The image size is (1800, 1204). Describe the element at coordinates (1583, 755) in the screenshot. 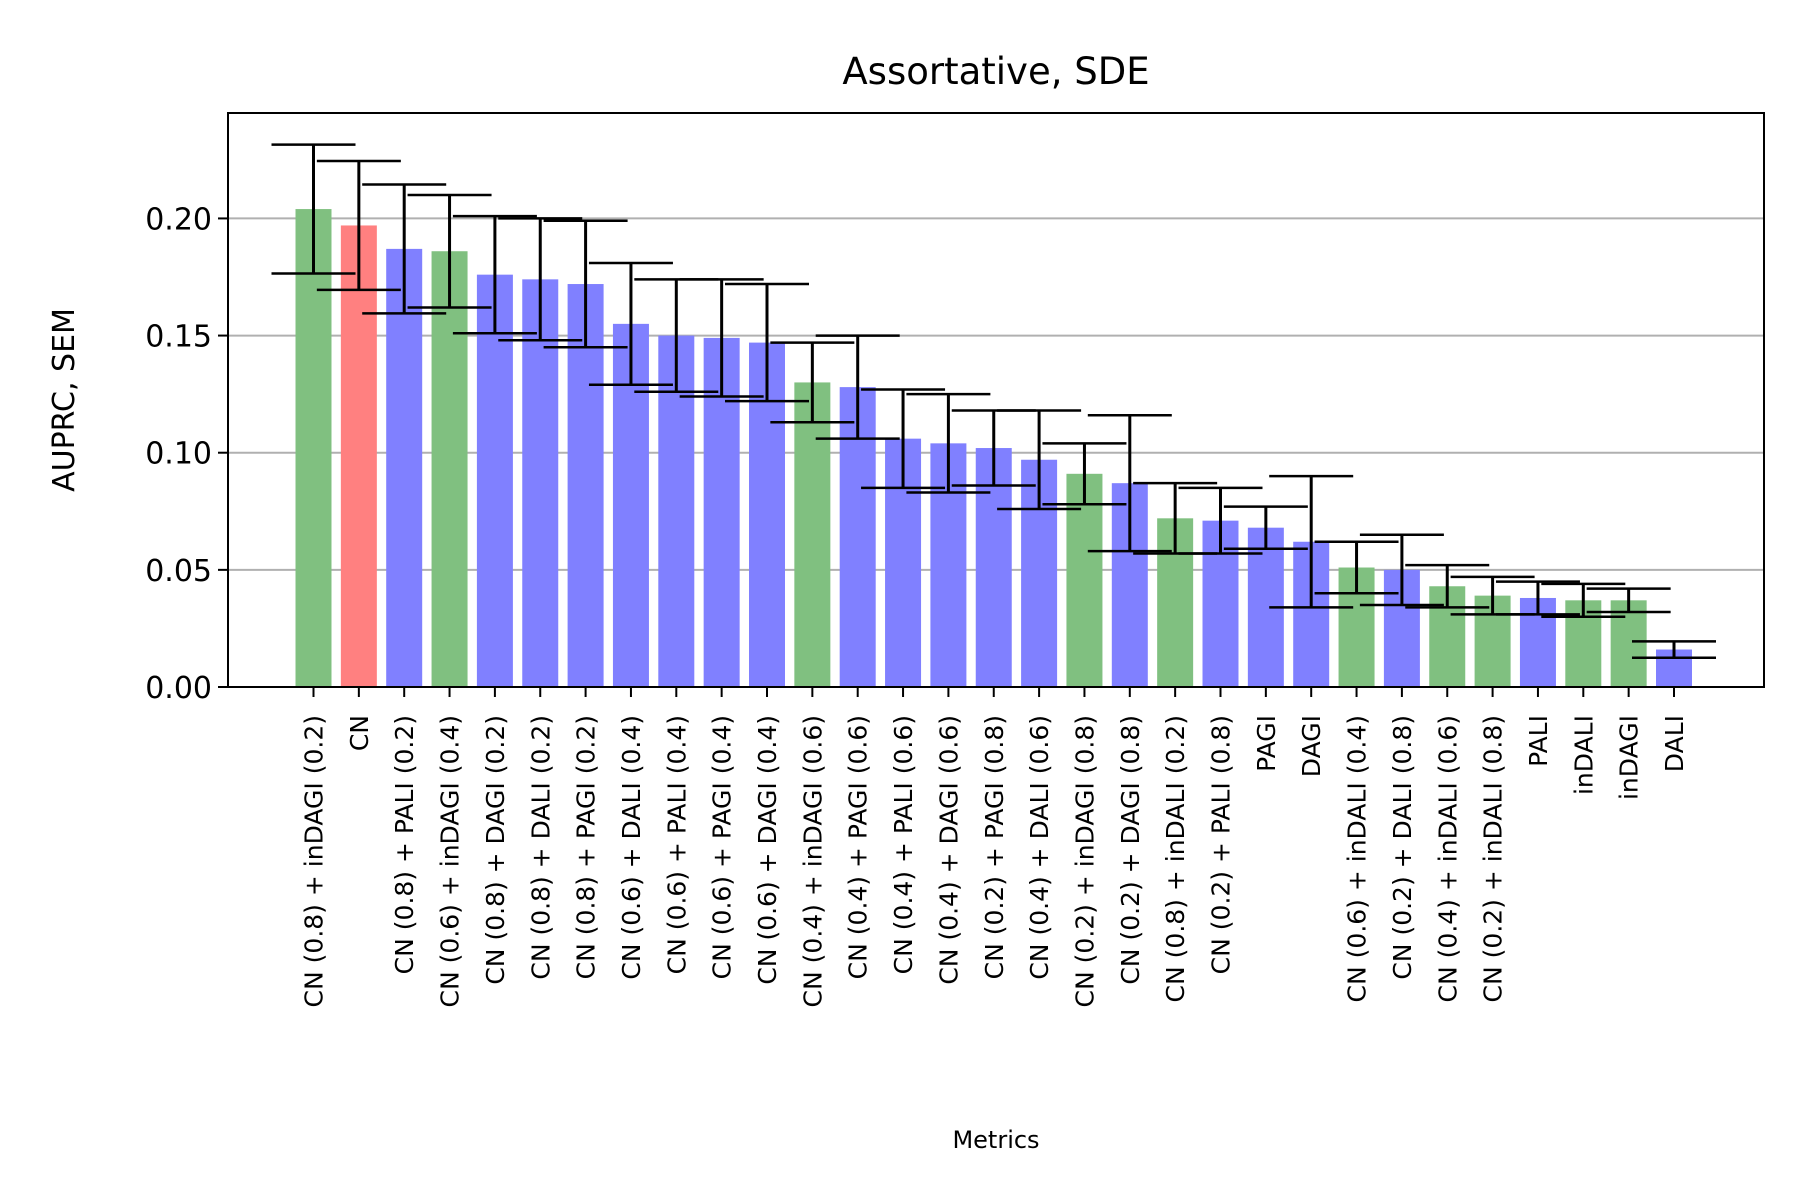

I see `x-tick-label: inDALI` at that location.